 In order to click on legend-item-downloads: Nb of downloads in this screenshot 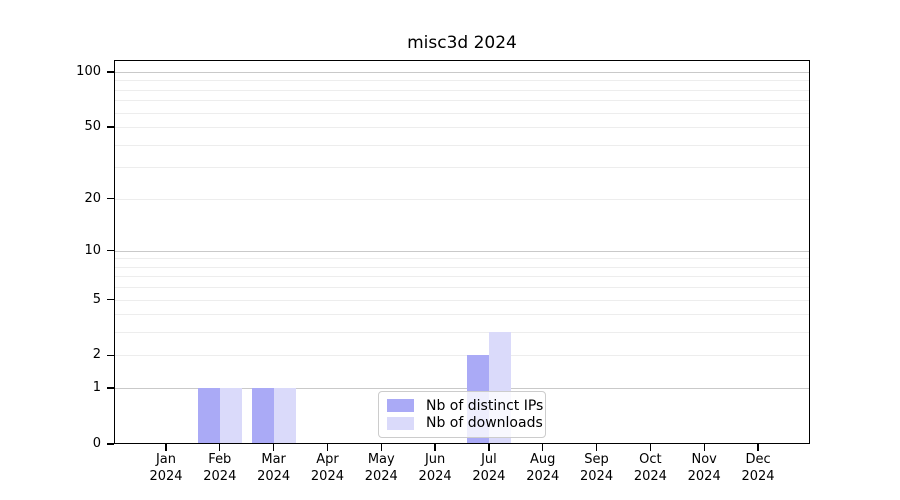, I will do `click(465, 424)`.